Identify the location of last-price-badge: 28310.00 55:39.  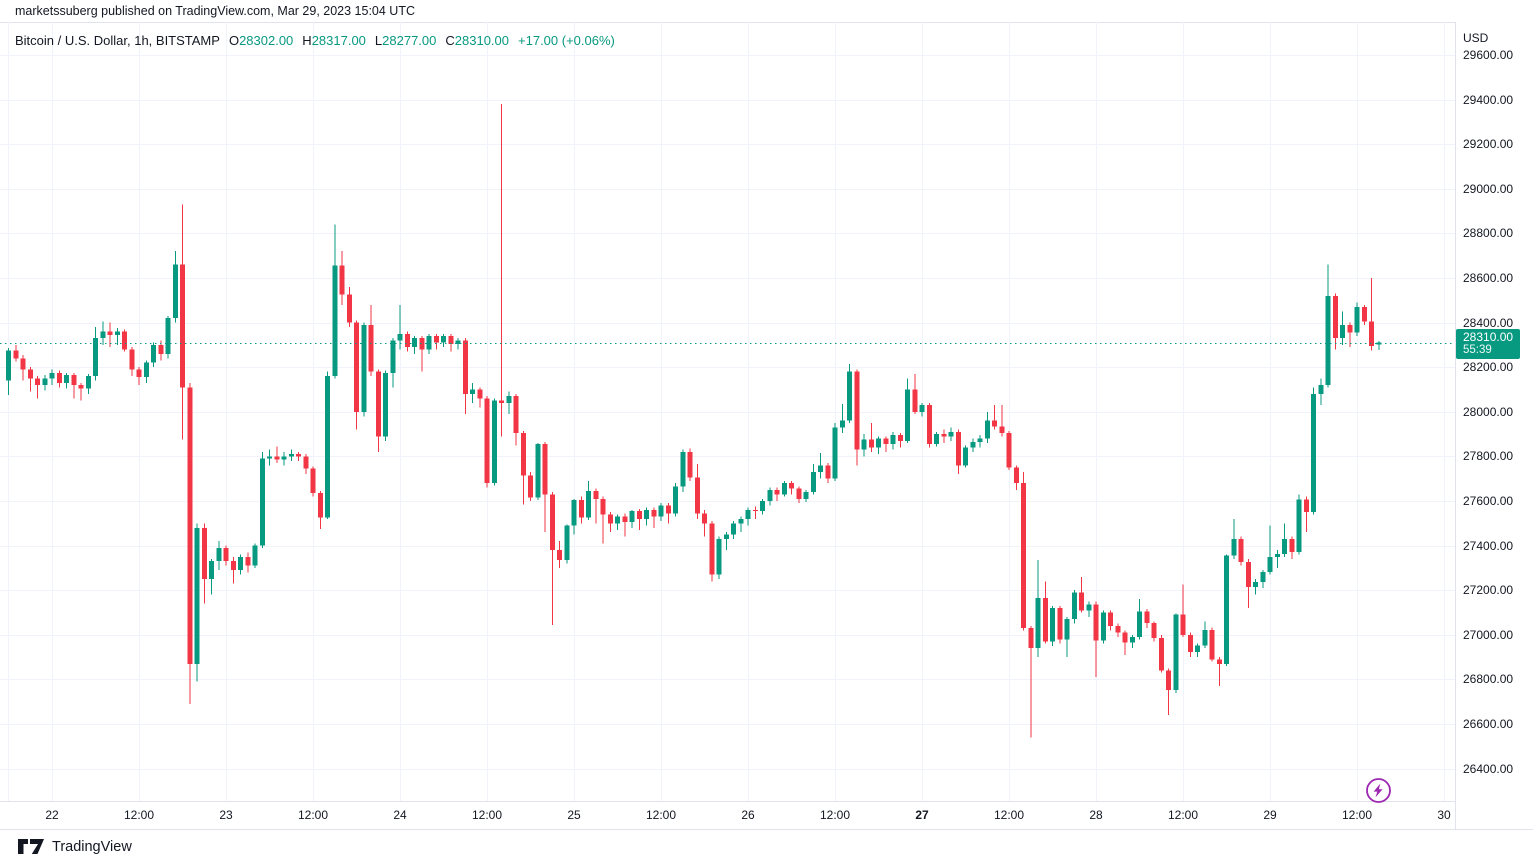
(1488, 343).